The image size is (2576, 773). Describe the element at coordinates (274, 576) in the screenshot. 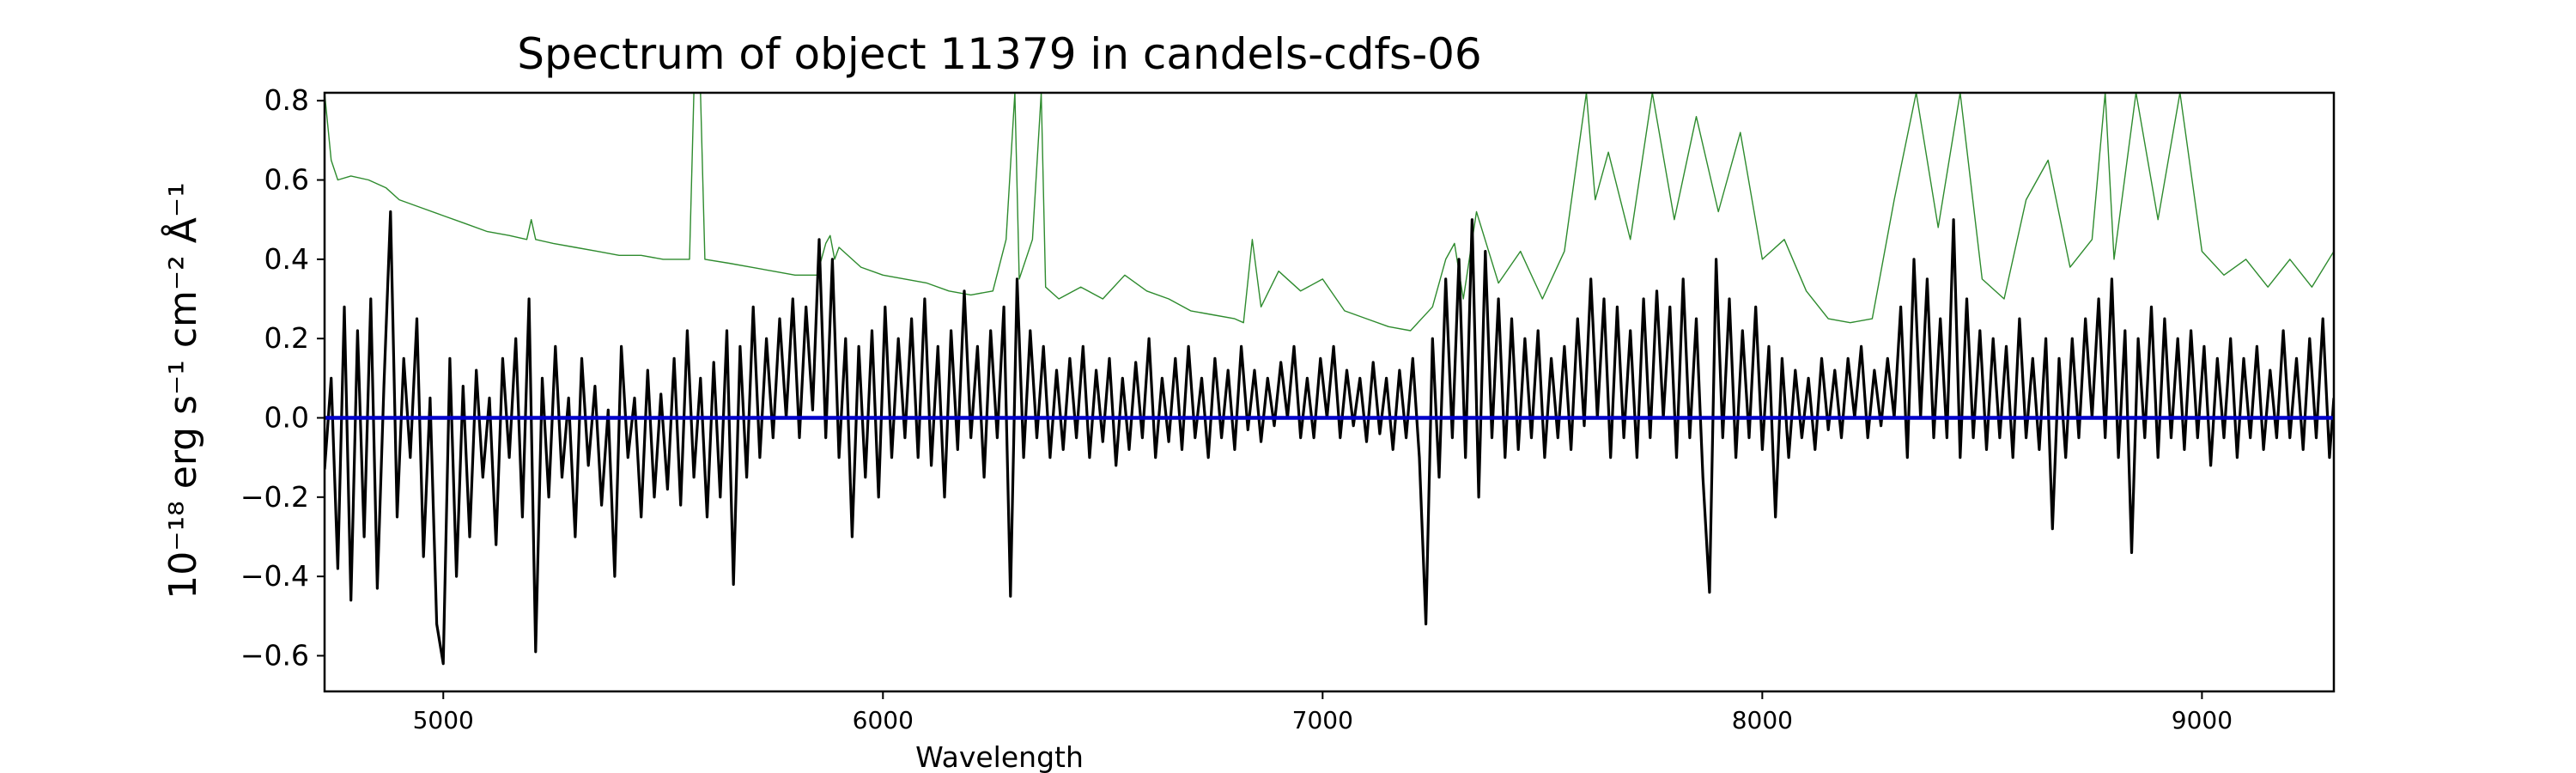

I see `y-tick-label: −0.4` at that location.